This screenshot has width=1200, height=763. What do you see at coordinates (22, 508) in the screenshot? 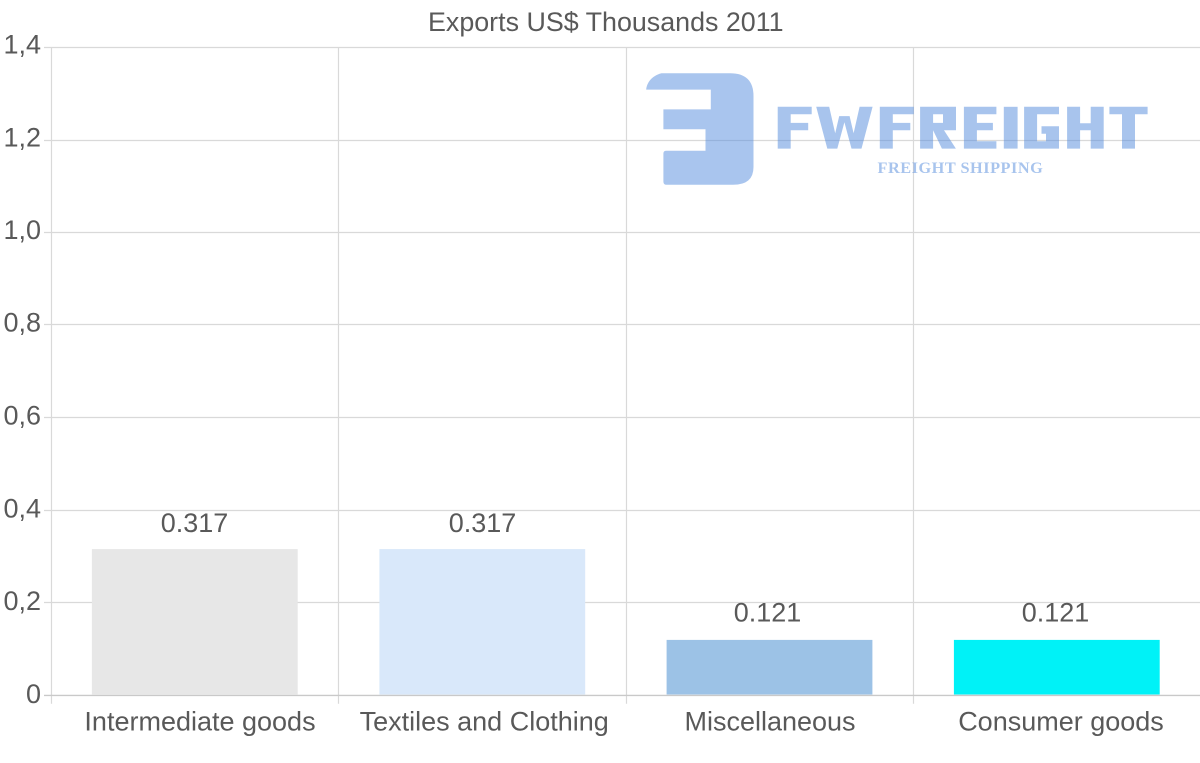
I see `svg-text: 0,4` at bounding box center [22, 508].